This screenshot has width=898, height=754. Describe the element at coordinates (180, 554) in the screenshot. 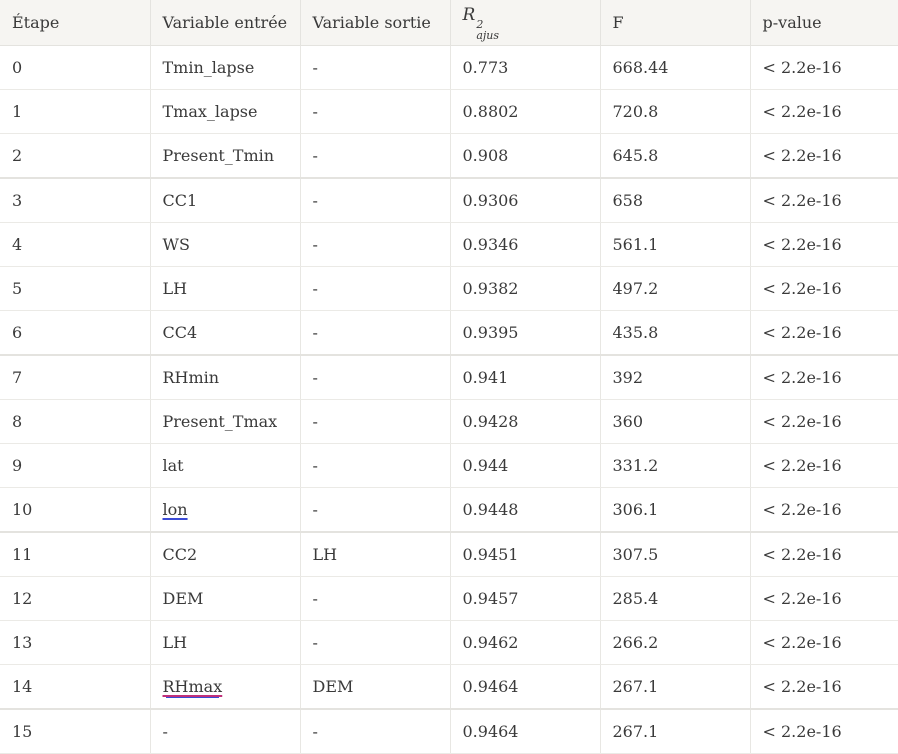

I see `cell-variable-entree-text: CC2` at that location.